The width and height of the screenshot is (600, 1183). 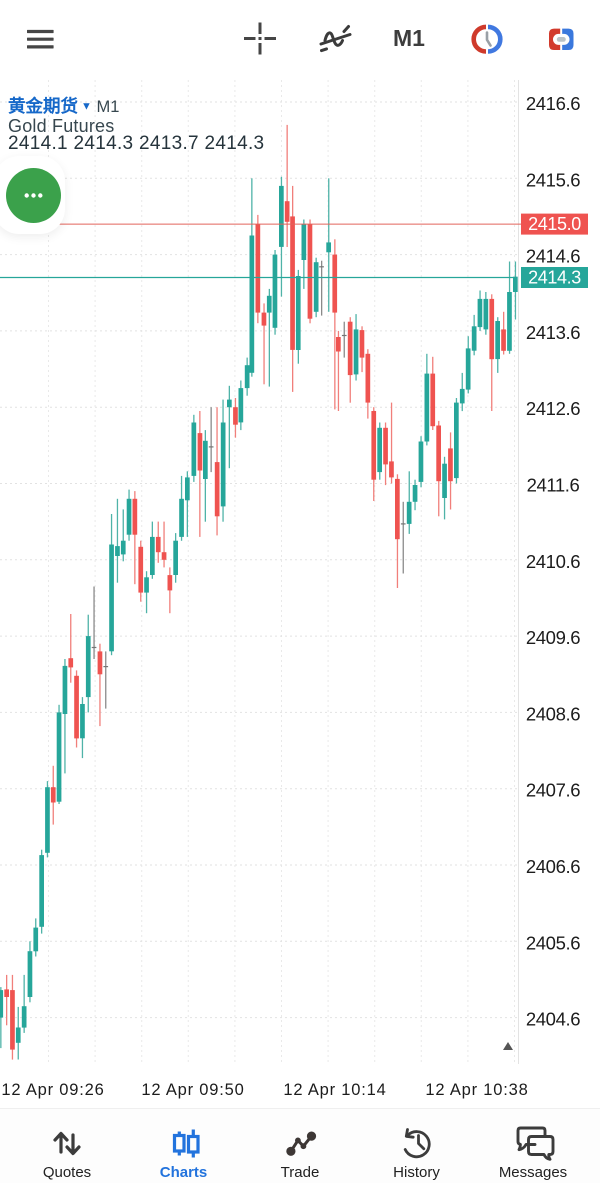 I want to click on svg-text: 2416.6, so click(x=553, y=103).